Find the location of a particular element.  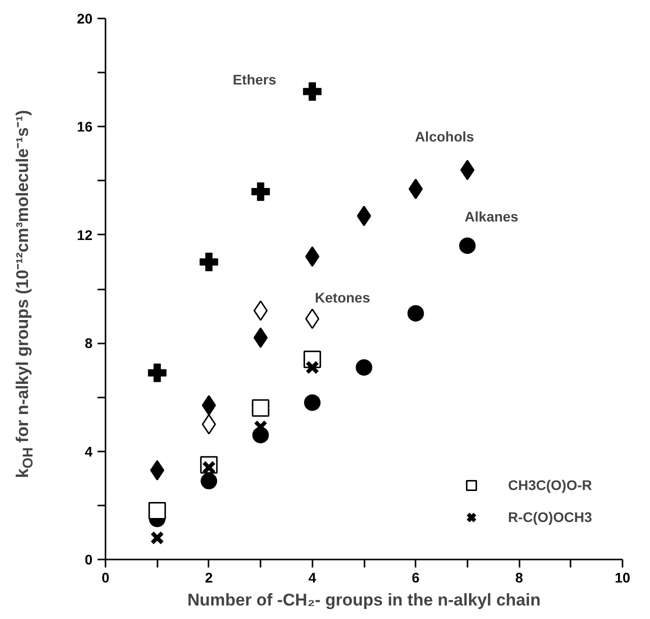

legend-label: CH3C(O)O-R is located at coordinates (550, 485).